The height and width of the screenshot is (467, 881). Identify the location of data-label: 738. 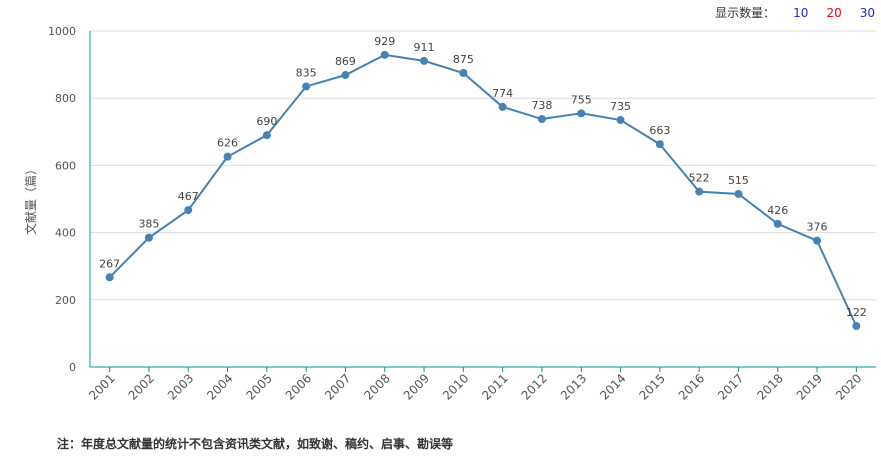
(541, 105).